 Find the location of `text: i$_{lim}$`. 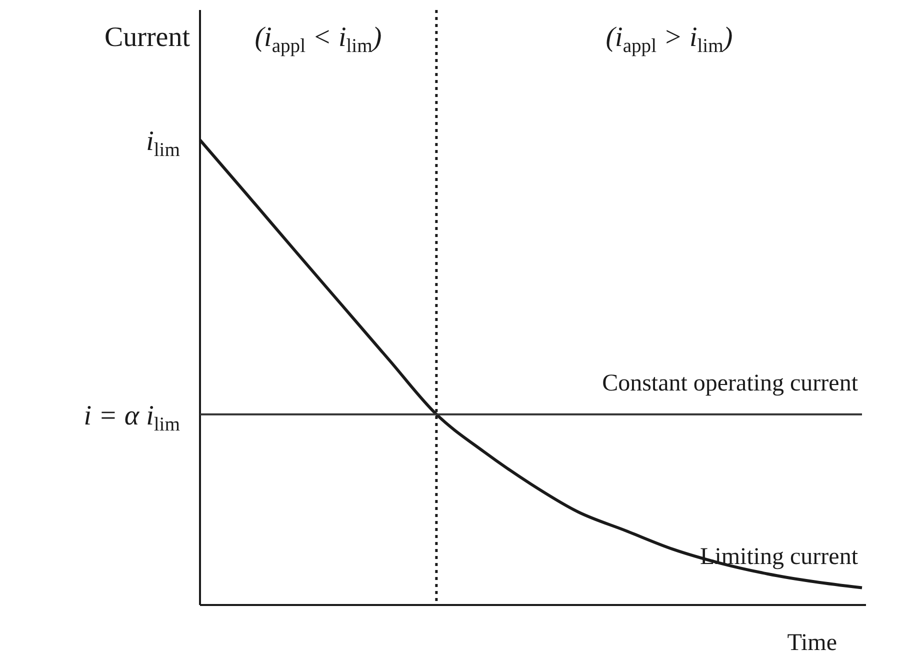

text: i$_{lim}$ is located at coordinates (163, 143).